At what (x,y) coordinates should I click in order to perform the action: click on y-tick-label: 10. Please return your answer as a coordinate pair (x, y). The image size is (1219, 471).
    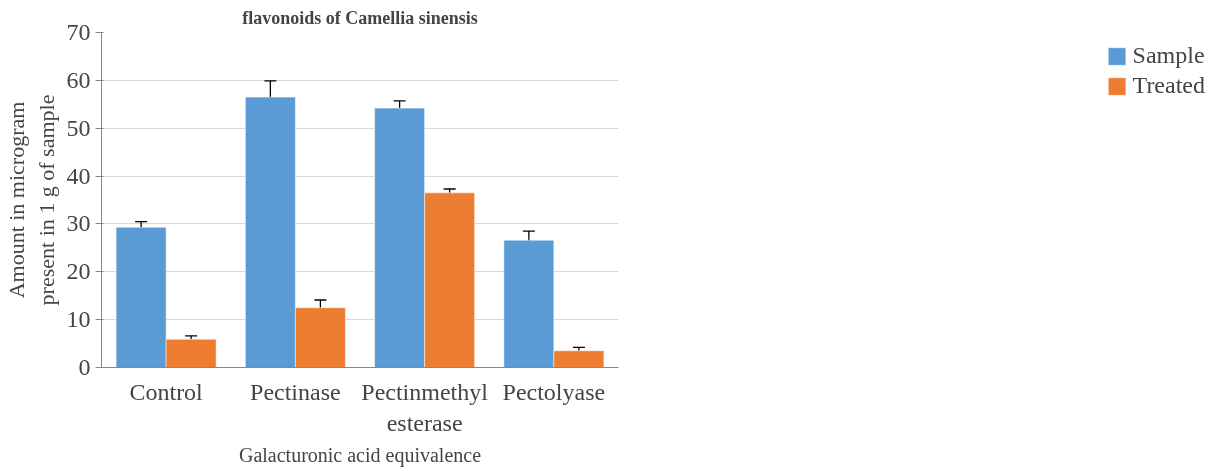
    Looking at the image, I should click on (78, 319).